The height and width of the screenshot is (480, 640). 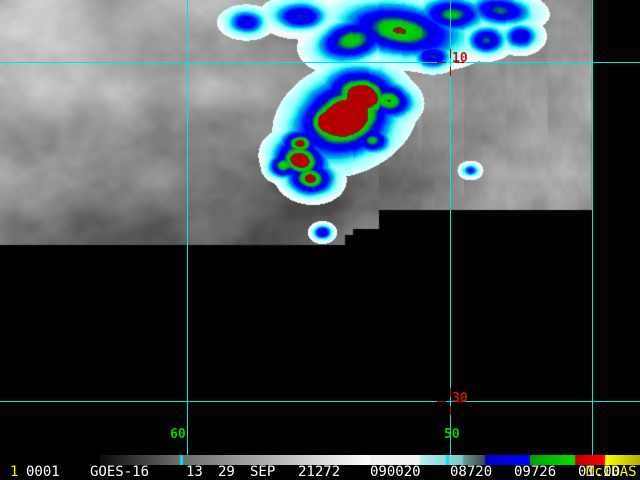 What do you see at coordinates (120, 472) in the screenshot?
I see `status-satellite: GOES-16` at bounding box center [120, 472].